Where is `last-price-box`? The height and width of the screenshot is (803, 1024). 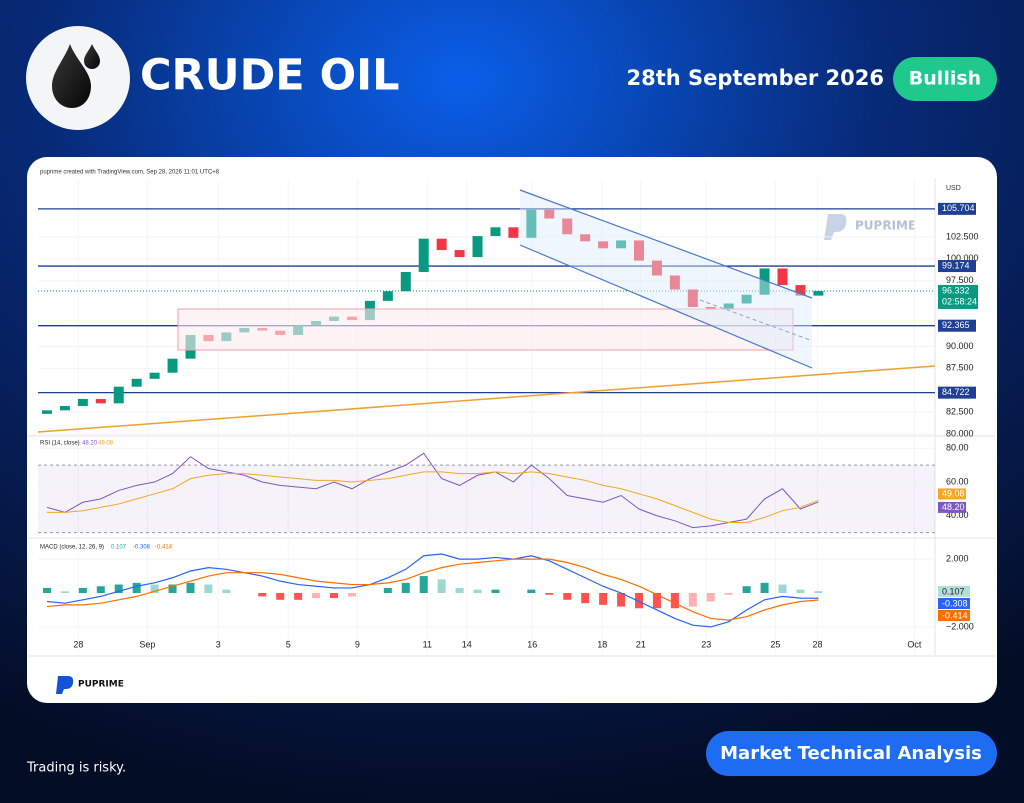
last-price-box is located at coordinates (958, 296).